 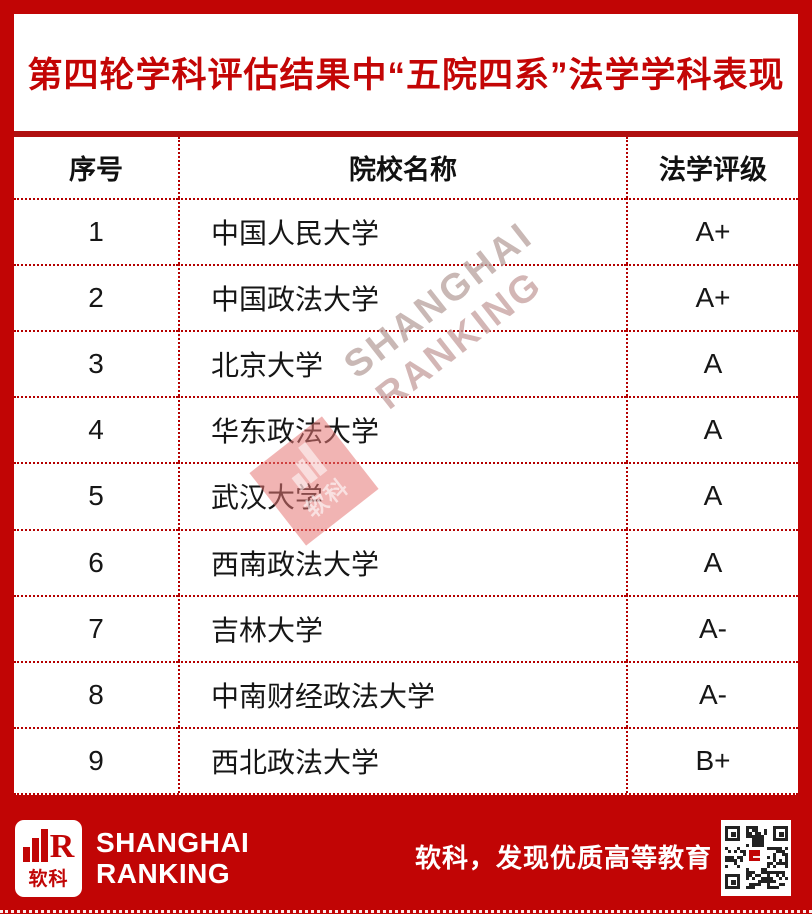 I want to click on cell-rank: 1, so click(x=96, y=231).